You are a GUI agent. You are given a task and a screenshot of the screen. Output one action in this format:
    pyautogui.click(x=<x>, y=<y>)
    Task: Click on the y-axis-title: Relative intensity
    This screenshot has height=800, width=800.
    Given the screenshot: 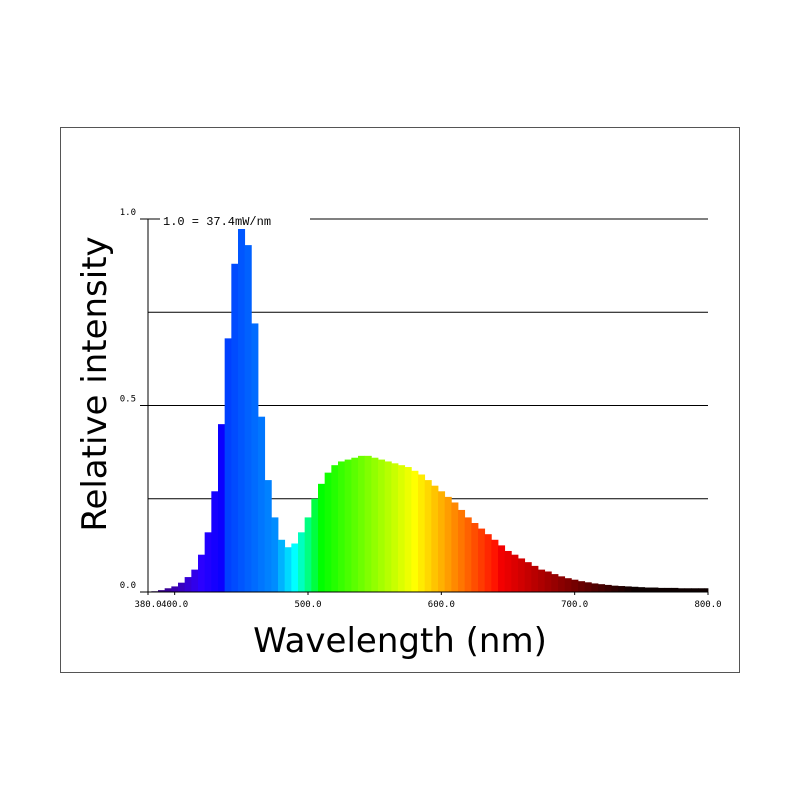 What is the action you would take?
    pyautogui.click(x=95, y=383)
    